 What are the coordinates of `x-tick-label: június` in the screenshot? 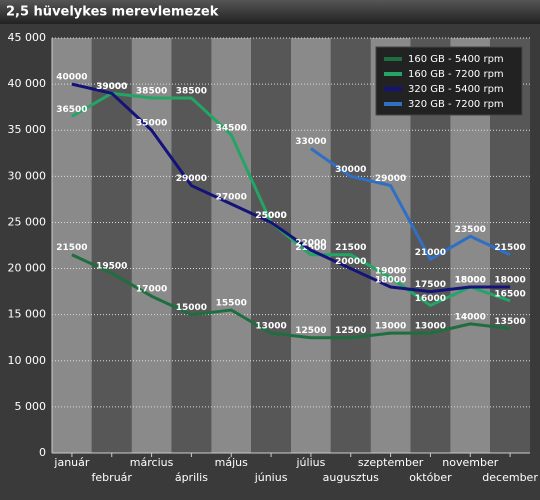 It's located at (271, 477).